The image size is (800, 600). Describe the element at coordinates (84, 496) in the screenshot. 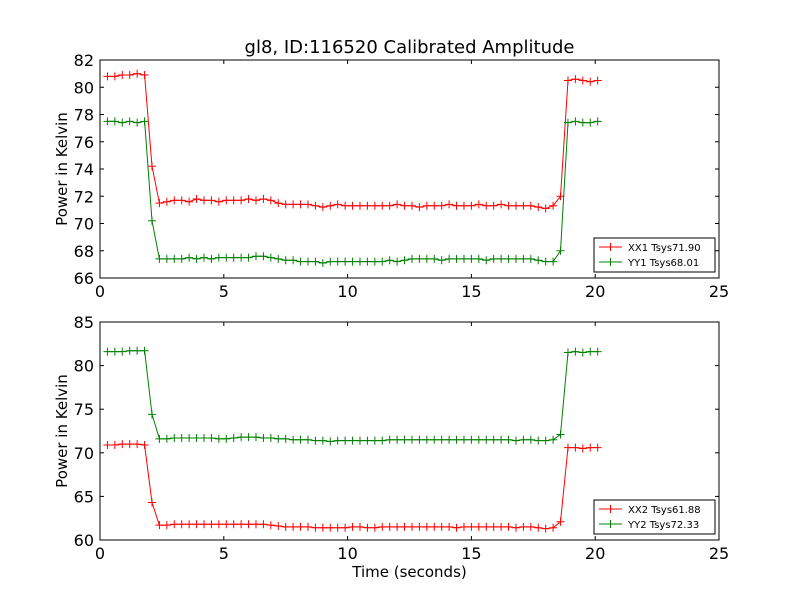

I see `y-tick-label: 65` at that location.